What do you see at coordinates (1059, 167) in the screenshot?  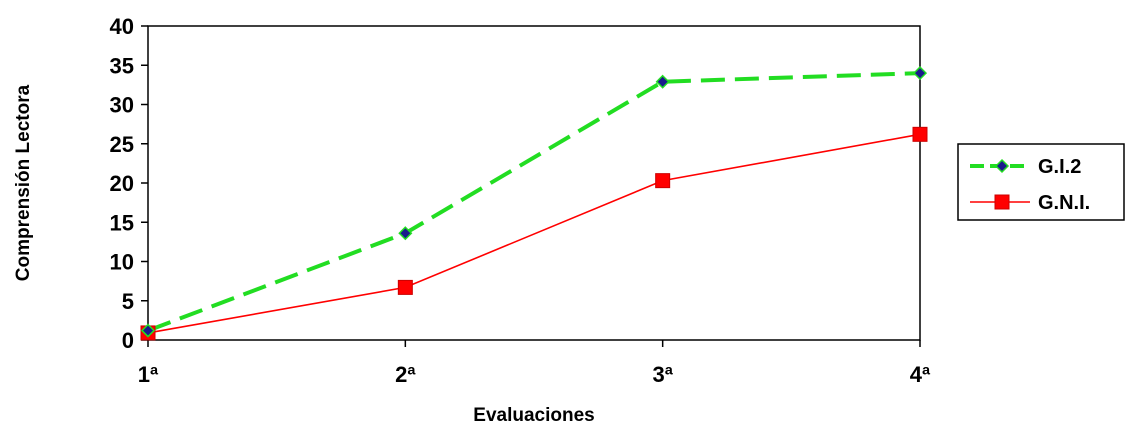 I see `legend-label-0: G.I.2` at bounding box center [1059, 167].